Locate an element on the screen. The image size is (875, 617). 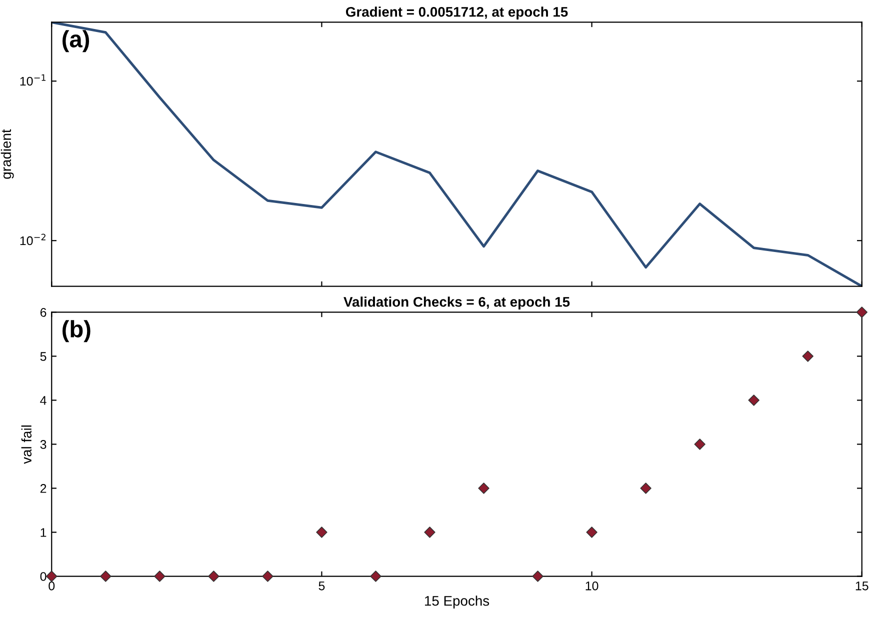
x-tick-label: 5 is located at coordinates (321, 586).